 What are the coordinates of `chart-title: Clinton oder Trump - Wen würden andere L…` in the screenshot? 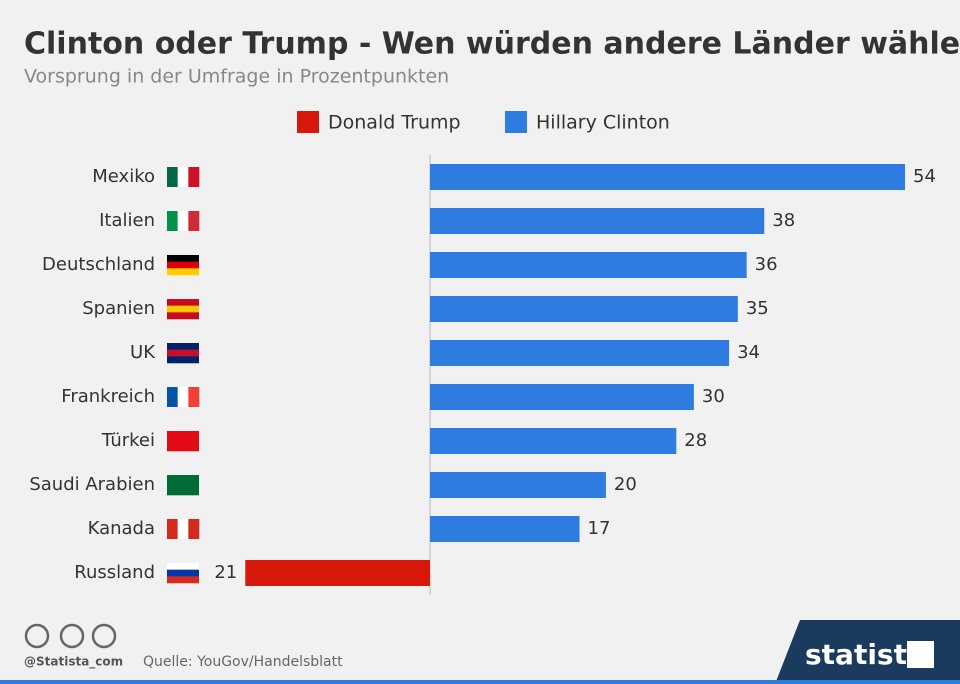 It's located at (492, 44).